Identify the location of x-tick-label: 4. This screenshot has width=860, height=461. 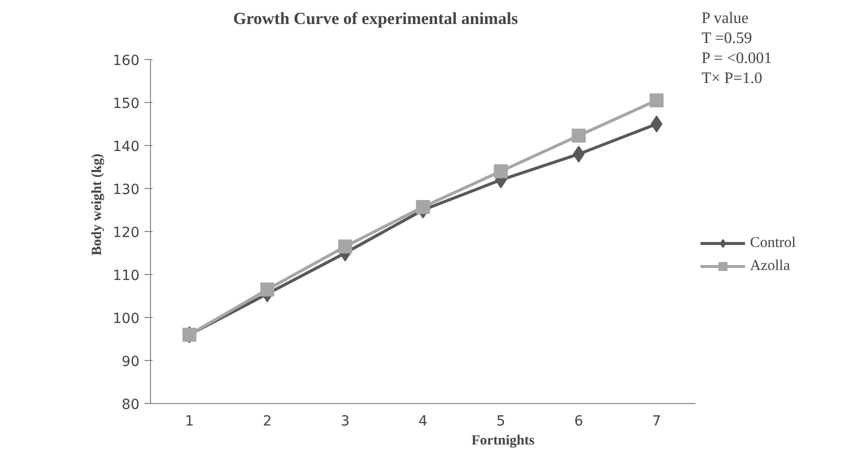
(423, 422).